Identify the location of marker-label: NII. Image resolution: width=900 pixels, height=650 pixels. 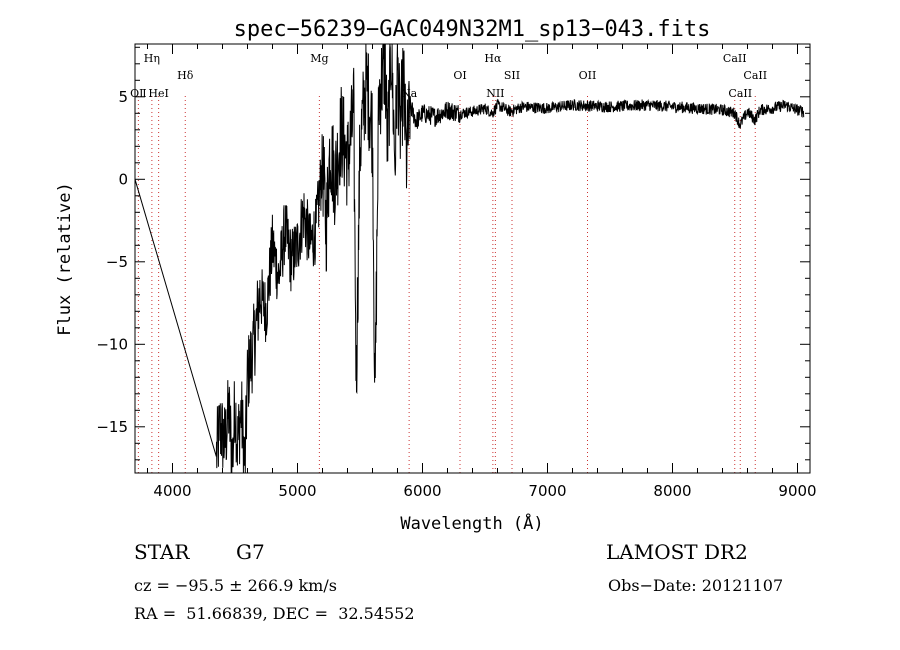
(495, 93).